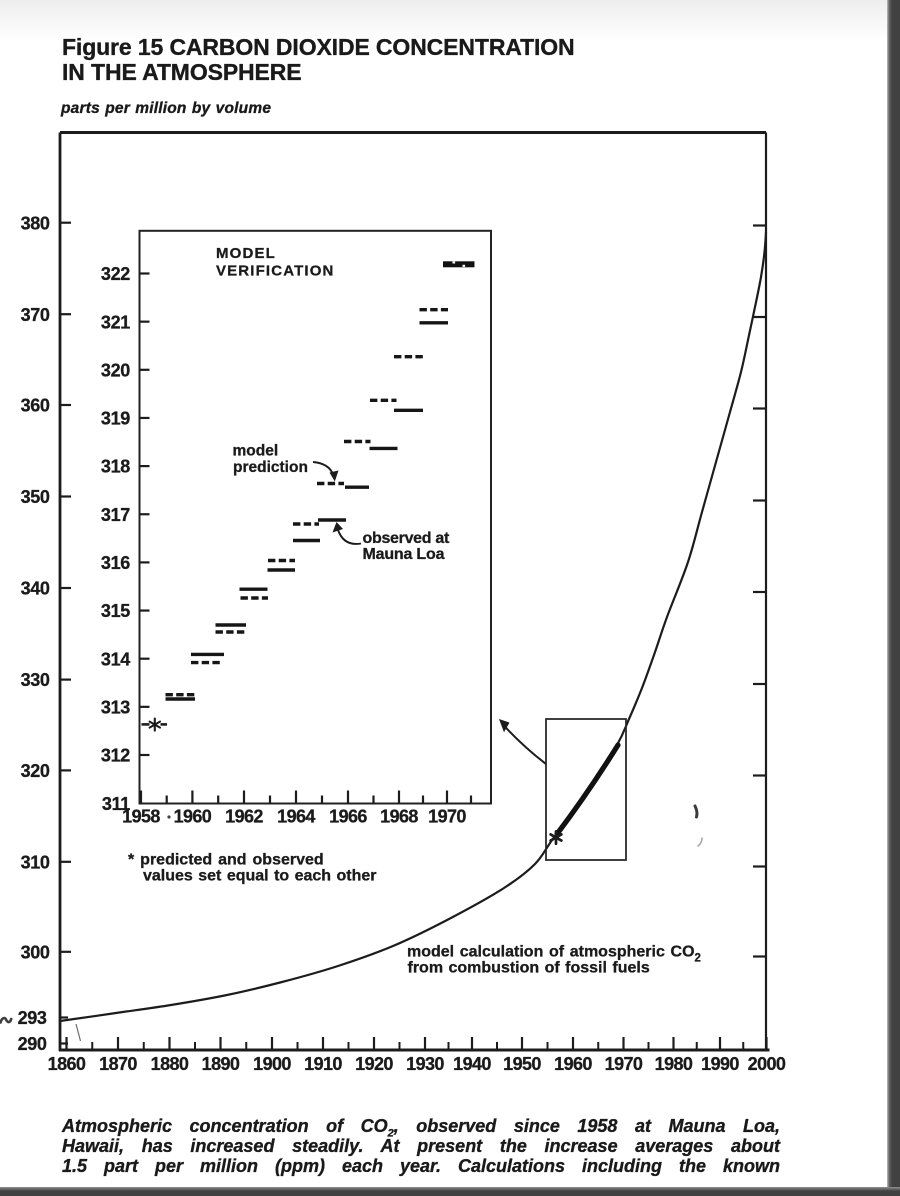 Image resolution: width=900 pixels, height=1196 pixels. What do you see at coordinates (296, 817) in the screenshot?
I see `svg-text: 1964` at bounding box center [296, 817].